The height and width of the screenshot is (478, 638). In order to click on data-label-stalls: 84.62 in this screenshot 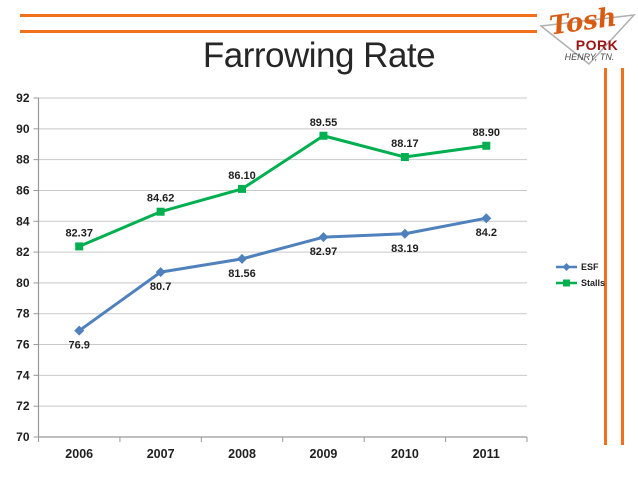, I will do `click(161, 199)`.